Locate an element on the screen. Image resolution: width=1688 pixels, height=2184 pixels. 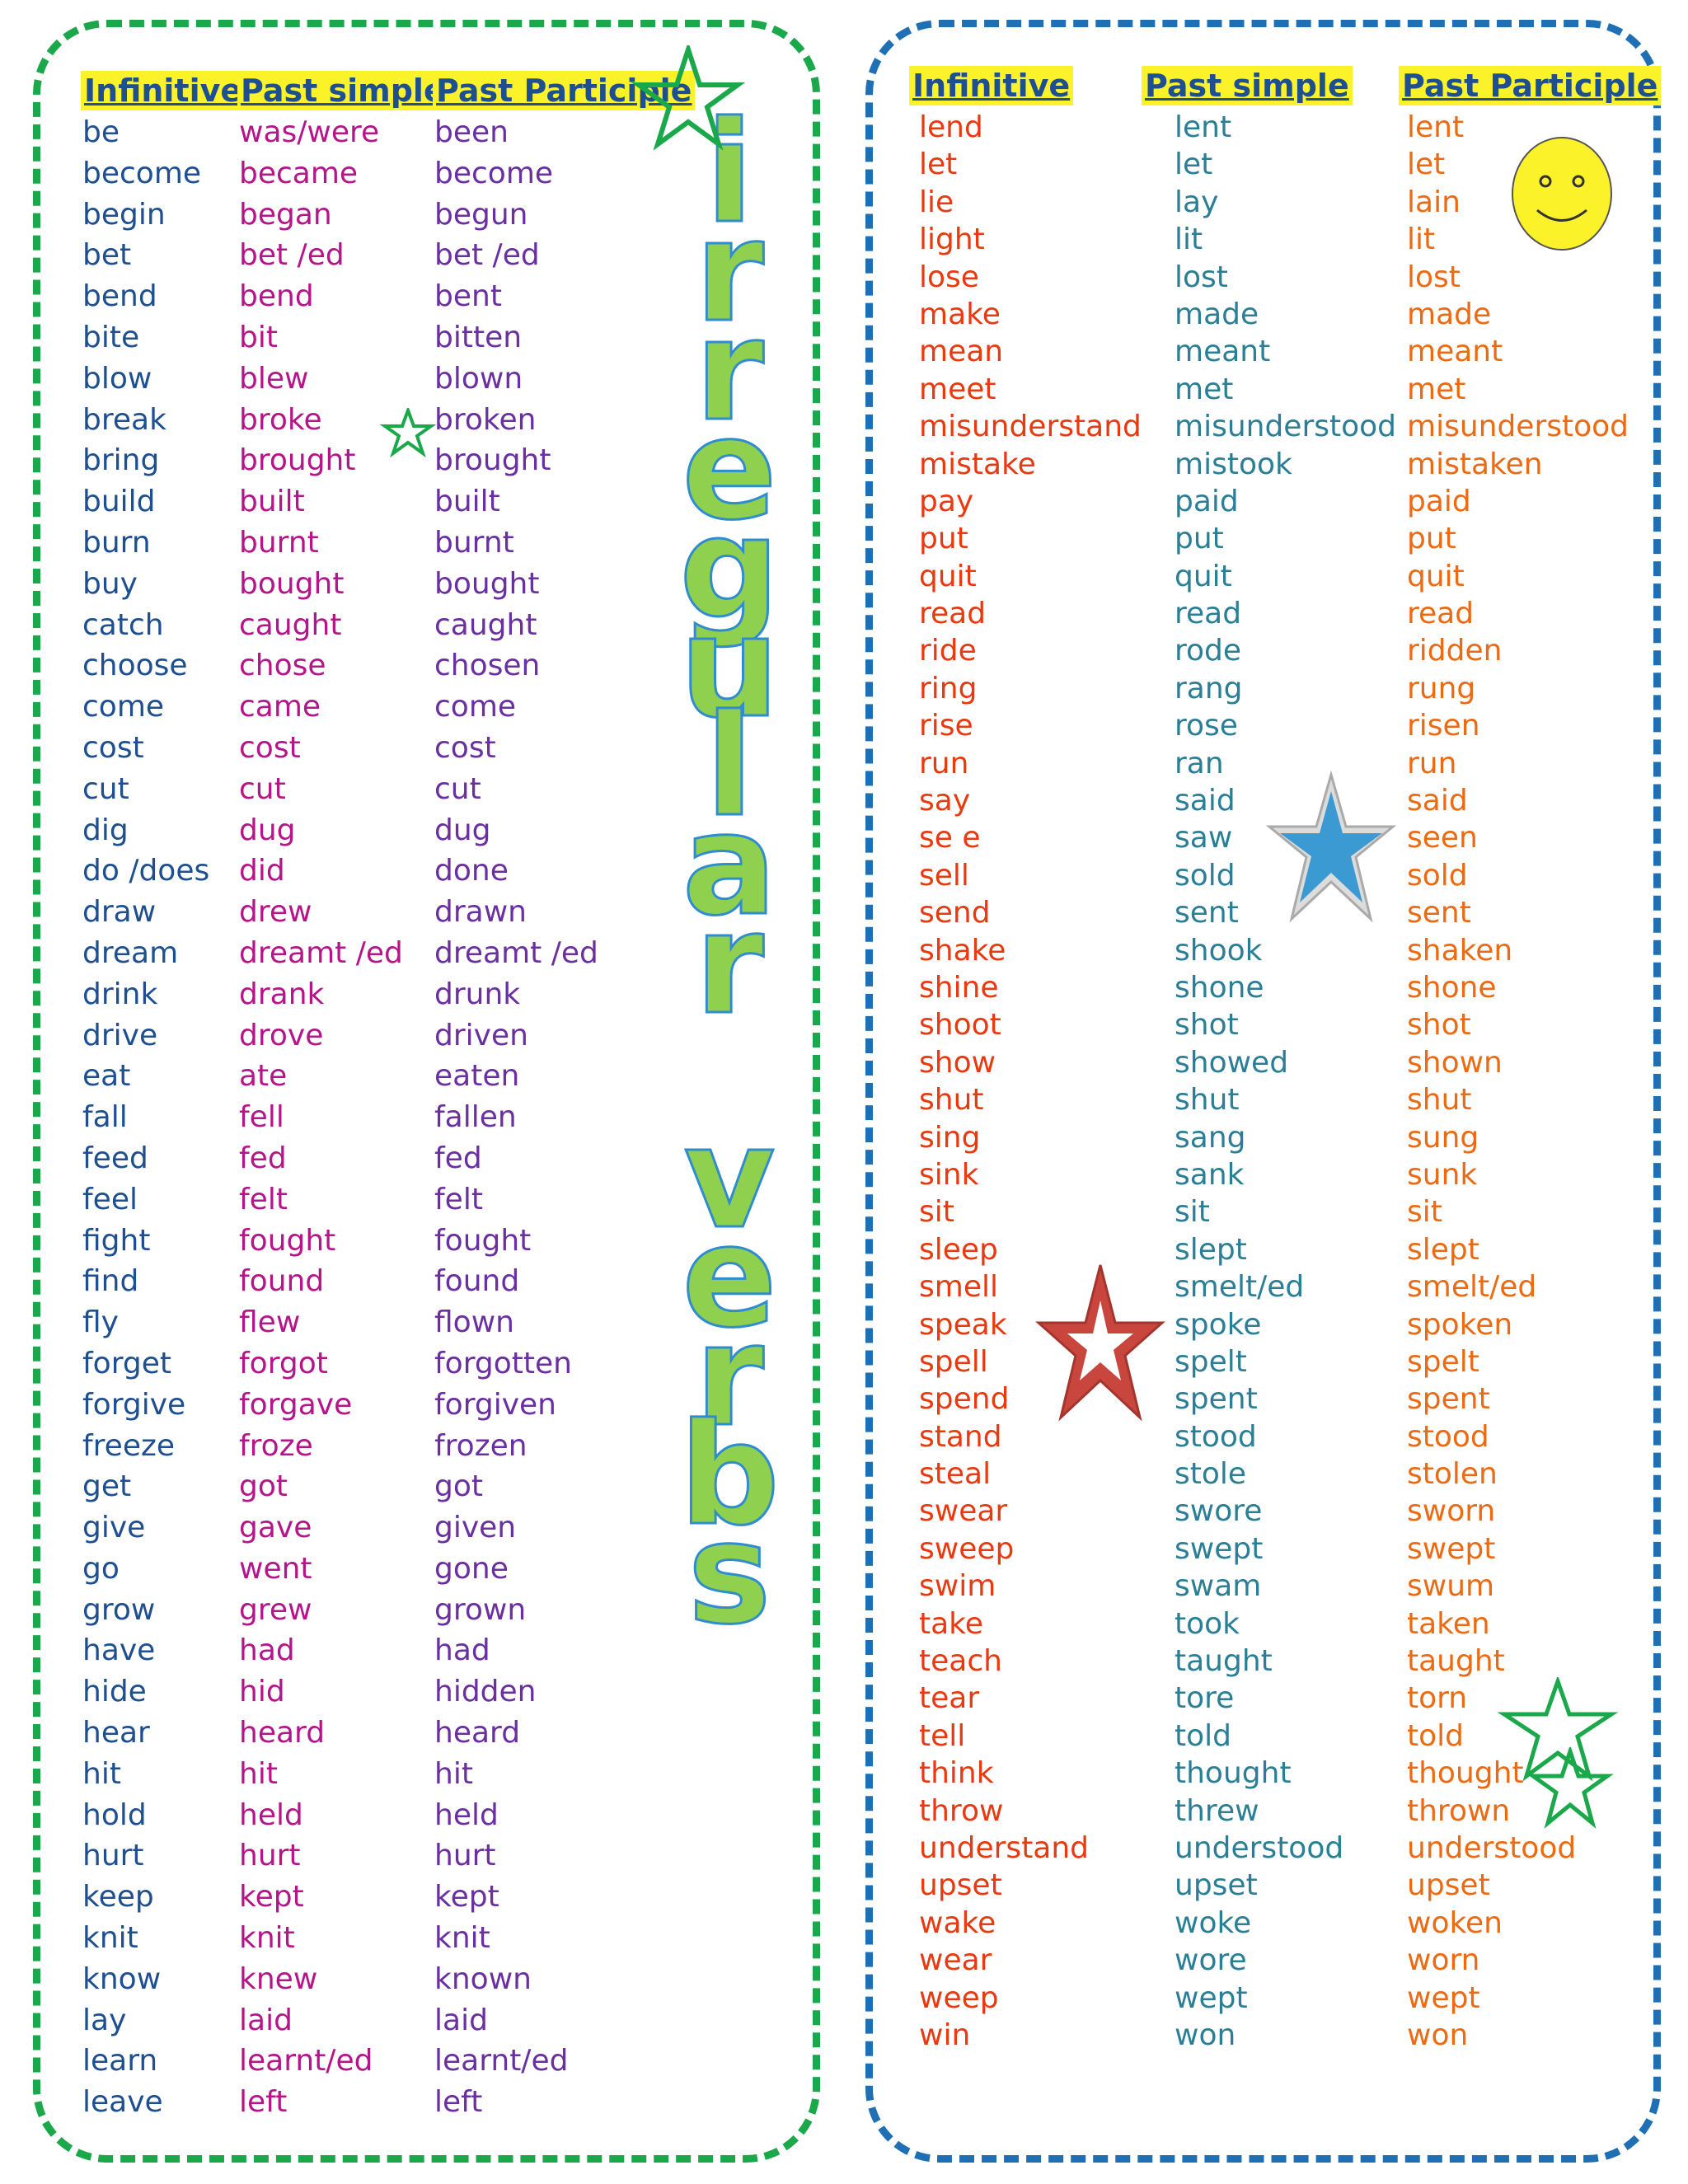
verb-cell: sworn is located at coordinates (1451, 1511).